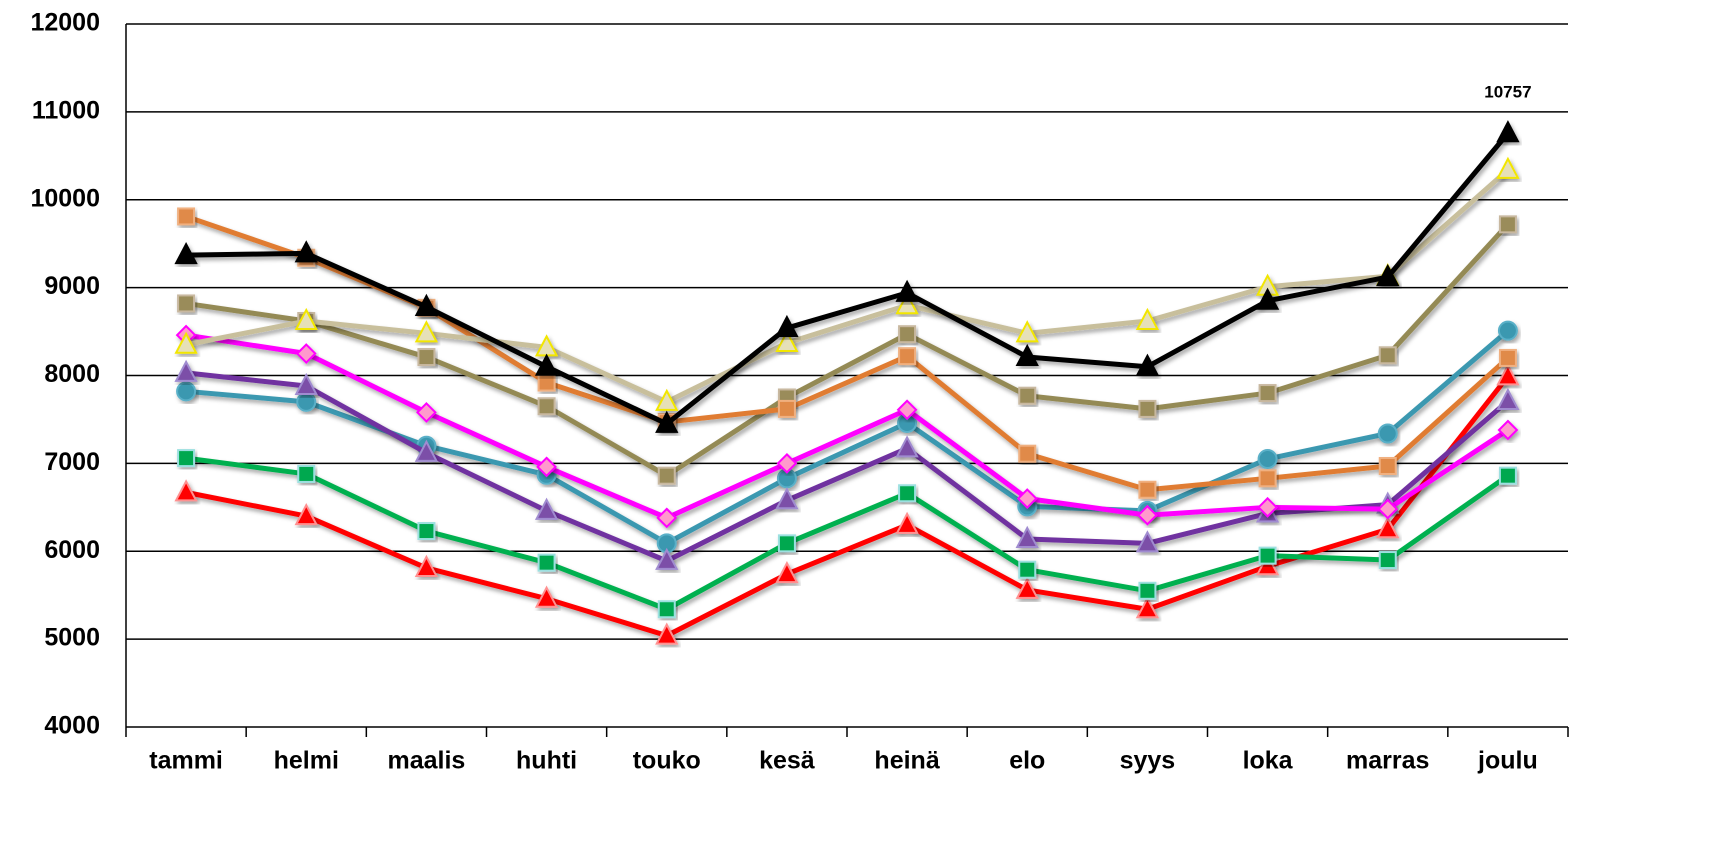 This screenshot has width=1710, height=846. What do you see at coordinates (1027, 761) in the screenshot?
I see `x-tick-label: elo` at bounding box center [1027, 761].